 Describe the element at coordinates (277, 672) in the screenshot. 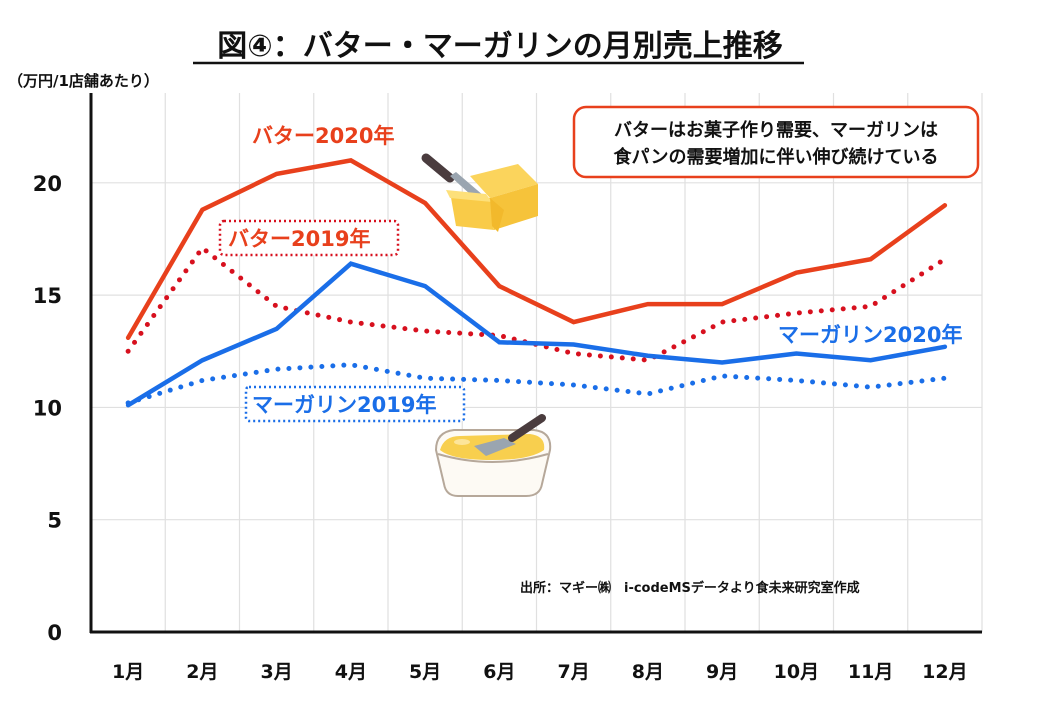

I see `x-tick-label: 3月` at that location.